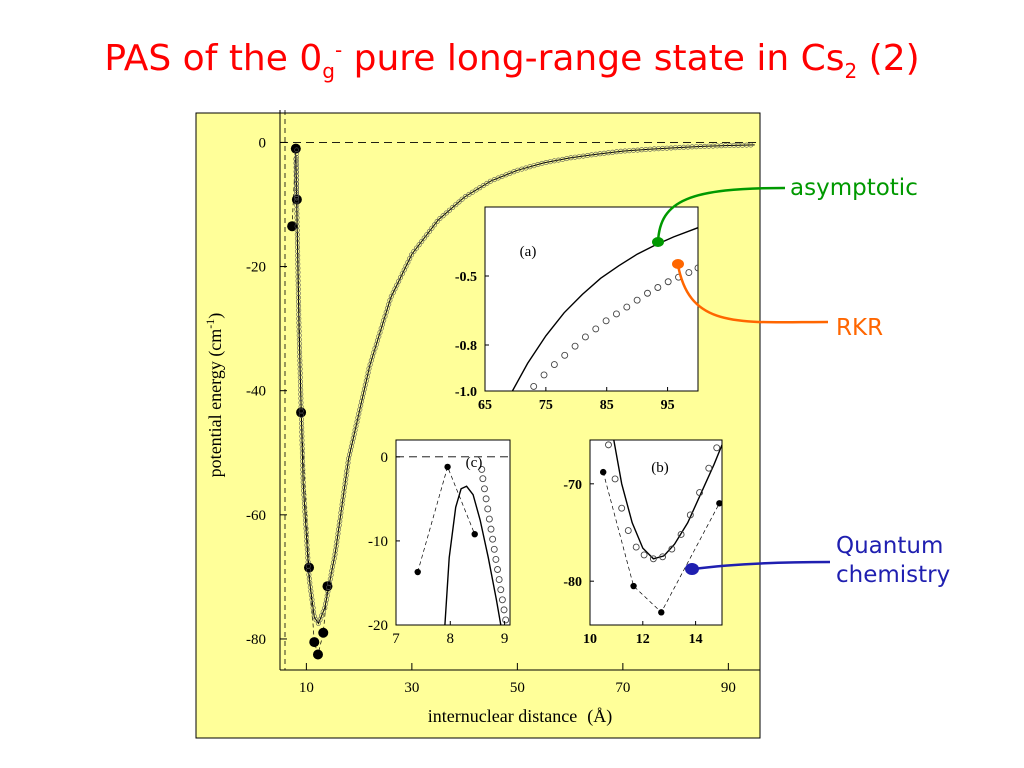 Image resolution: width=1024 pixels, height=768 pixels. I want to click on c-potential-curve, so click(473, 555).